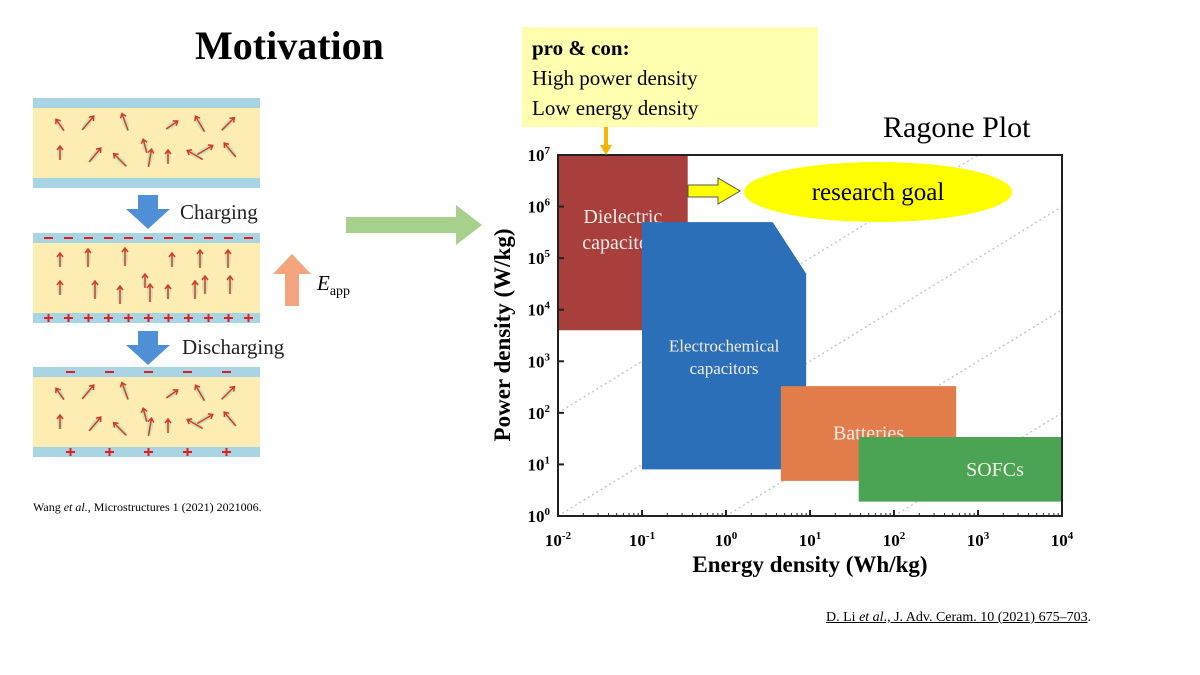 This screenshot has width=1200, height=675. I want to click on x-tick-label: 10¹, so click(810, 540).